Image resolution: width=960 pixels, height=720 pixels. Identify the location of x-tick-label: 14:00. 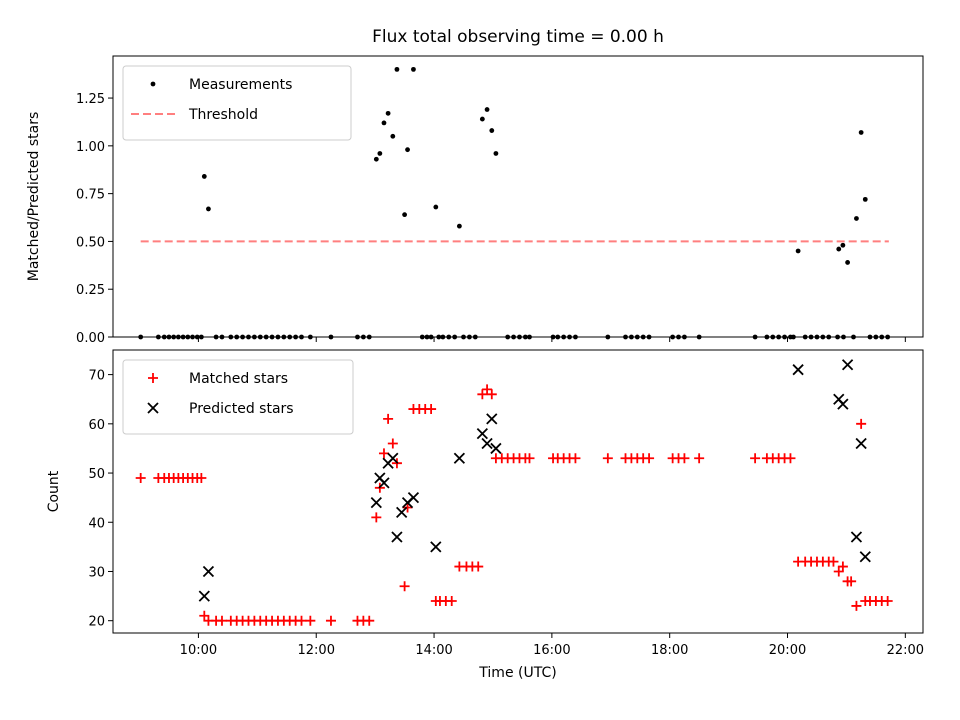
(433, 650).